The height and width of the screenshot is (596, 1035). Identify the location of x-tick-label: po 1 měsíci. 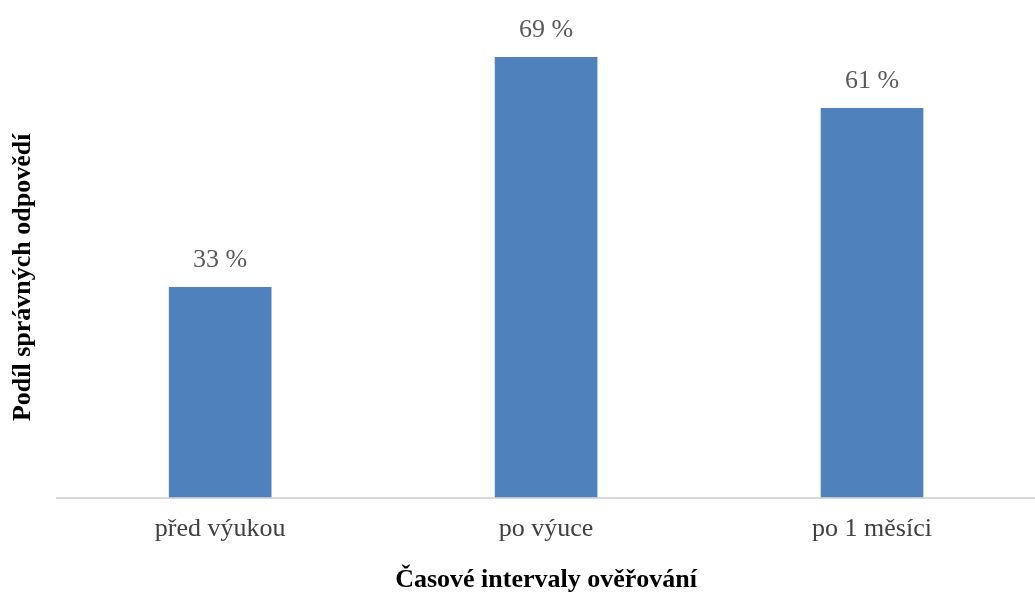
(872, 528).